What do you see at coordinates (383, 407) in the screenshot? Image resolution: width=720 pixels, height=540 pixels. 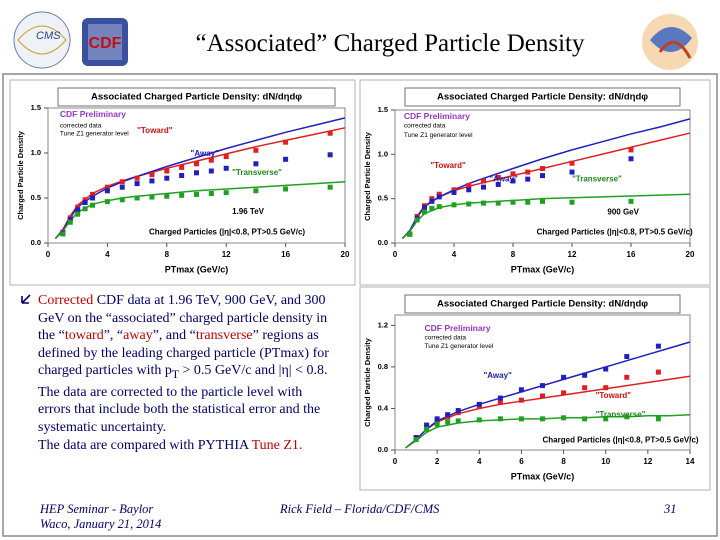 I see `y-tick-label: 0.4` at bounding box center [383, 407].